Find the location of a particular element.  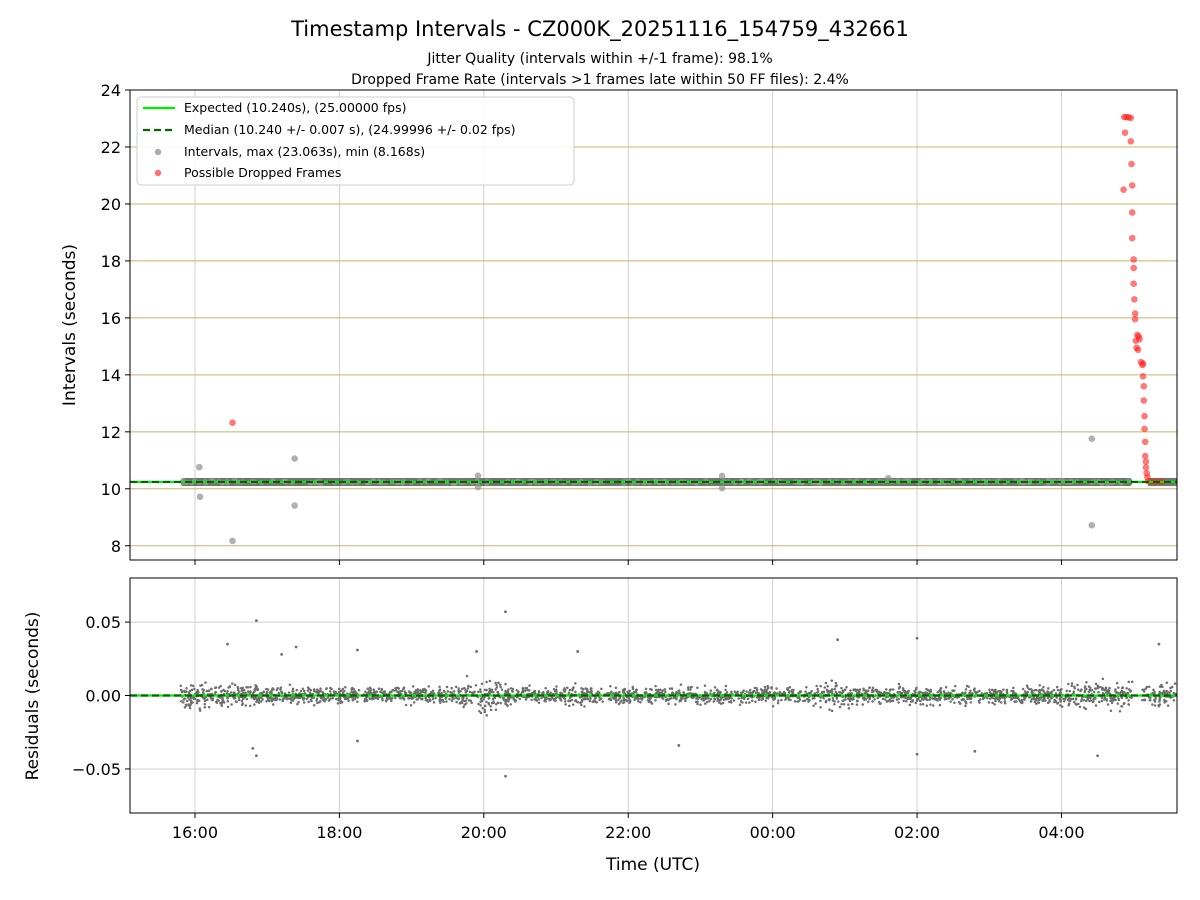

legend-intervals-swatch is located at coordinates (158, 152).